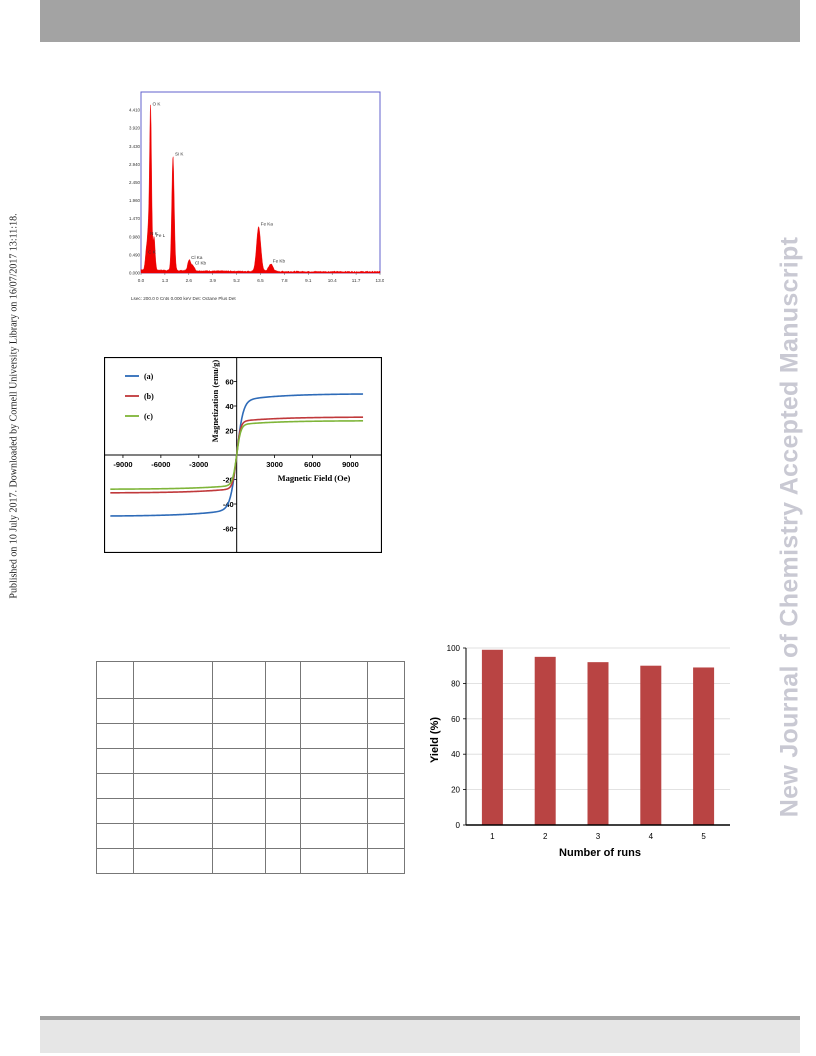 The image size is (816, 1056). What do you see at coordinates (598, 836) in the screenshot?
I see `yield-x-tick-label: 3` at bounding box center [598, 836].